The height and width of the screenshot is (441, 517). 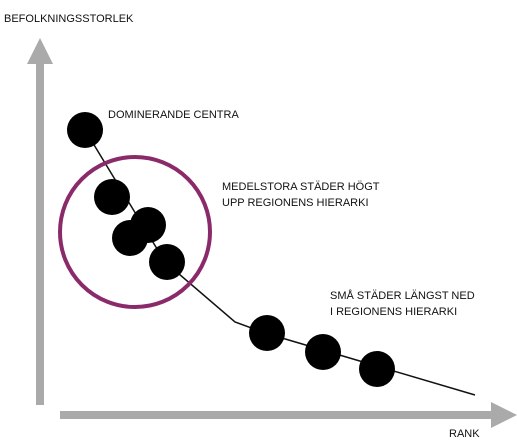 I want to click on annotation: I REGIONENS HIERARKI, so click(x=393, y=312).